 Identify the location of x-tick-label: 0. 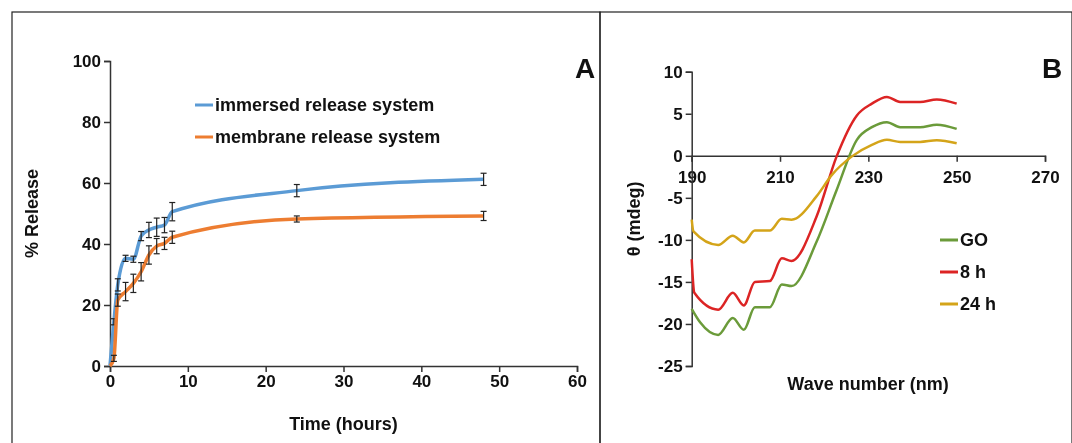
(110, 382).